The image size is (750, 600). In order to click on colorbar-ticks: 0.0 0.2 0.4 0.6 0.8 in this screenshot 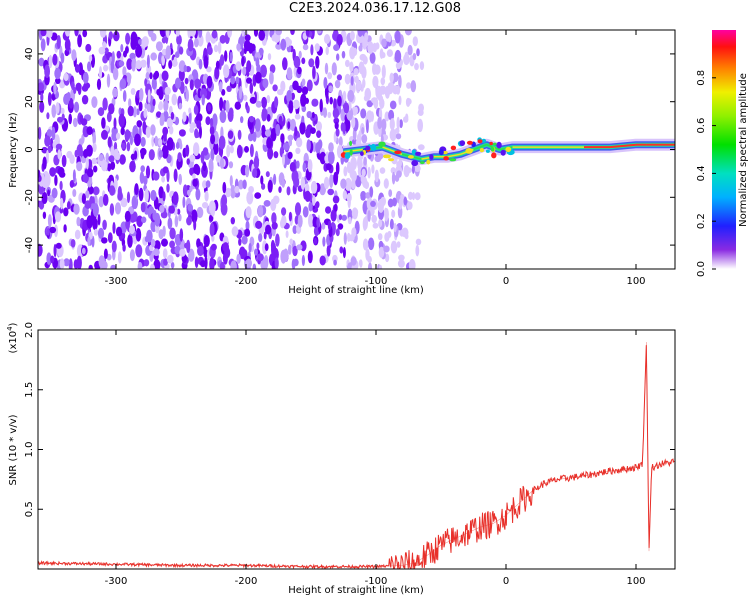, I will do `click(706, 173)`.